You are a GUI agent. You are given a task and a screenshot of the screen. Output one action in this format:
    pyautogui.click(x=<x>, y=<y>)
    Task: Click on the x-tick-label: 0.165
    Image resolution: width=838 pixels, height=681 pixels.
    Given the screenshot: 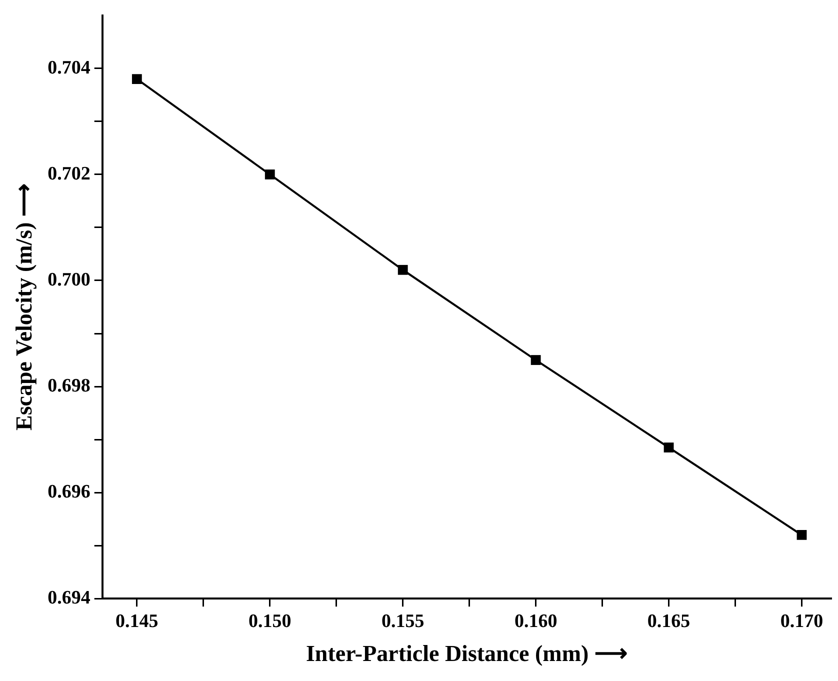 What is the action you would take?
    pyautogui.click(x=668, y=621)
    